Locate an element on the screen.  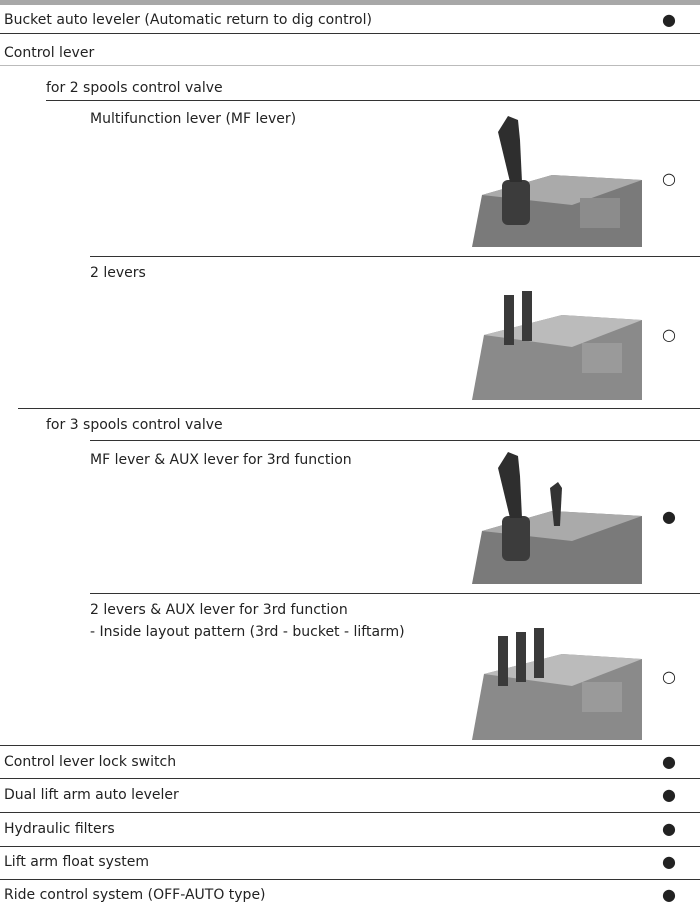
row-label: 2 levers is located at coordinates (118, 273).